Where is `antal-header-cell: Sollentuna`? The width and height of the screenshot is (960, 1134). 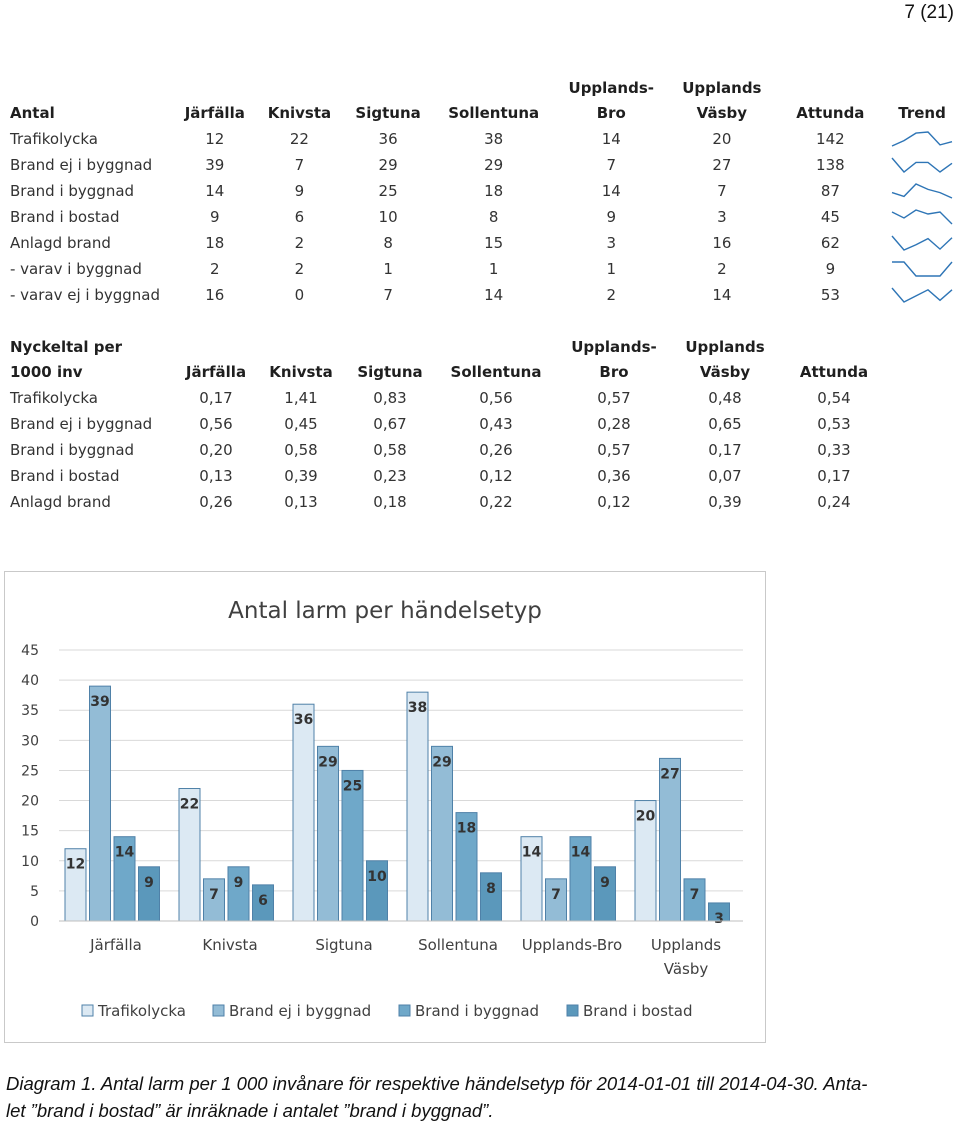 antal-header-cell: Sollentuna is located at coordinates (494, 101).